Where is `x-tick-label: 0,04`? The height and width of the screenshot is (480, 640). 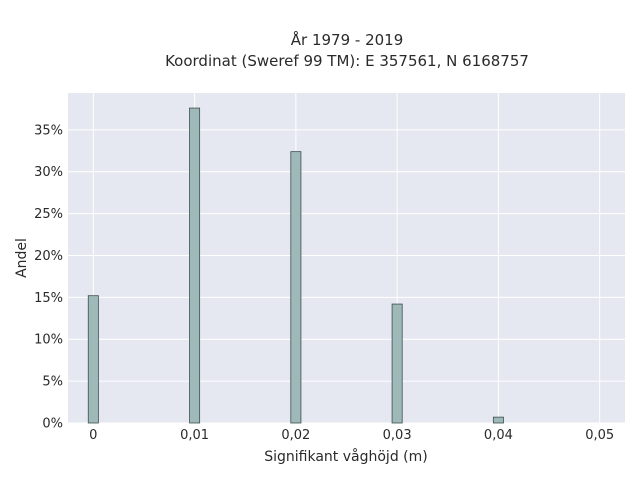 x-tick-label: 0,04 is located at coordinates (498, 435).